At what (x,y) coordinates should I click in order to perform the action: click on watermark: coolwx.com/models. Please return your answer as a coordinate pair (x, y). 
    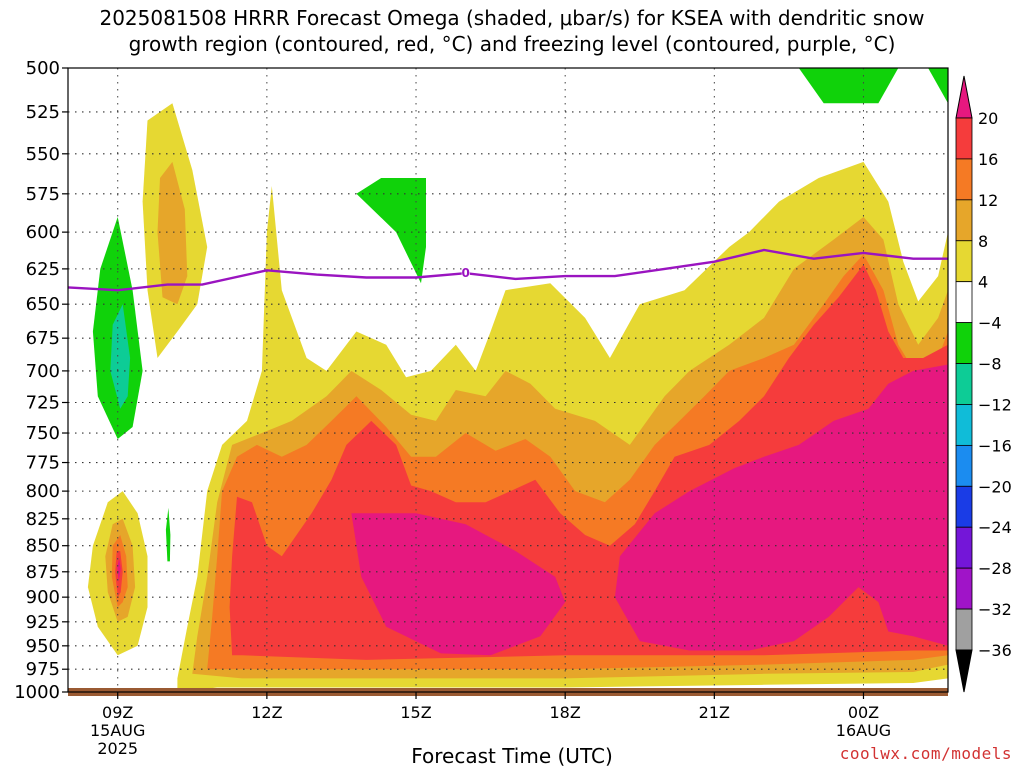
    Looking at the image, I should click on (925, 753).